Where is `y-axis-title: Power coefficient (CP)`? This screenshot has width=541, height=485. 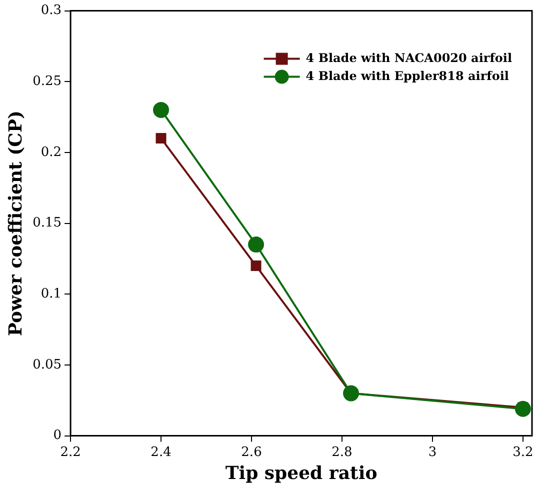
y-axis-title: Power coefficient (CP) is located at coordinates (15, 223).